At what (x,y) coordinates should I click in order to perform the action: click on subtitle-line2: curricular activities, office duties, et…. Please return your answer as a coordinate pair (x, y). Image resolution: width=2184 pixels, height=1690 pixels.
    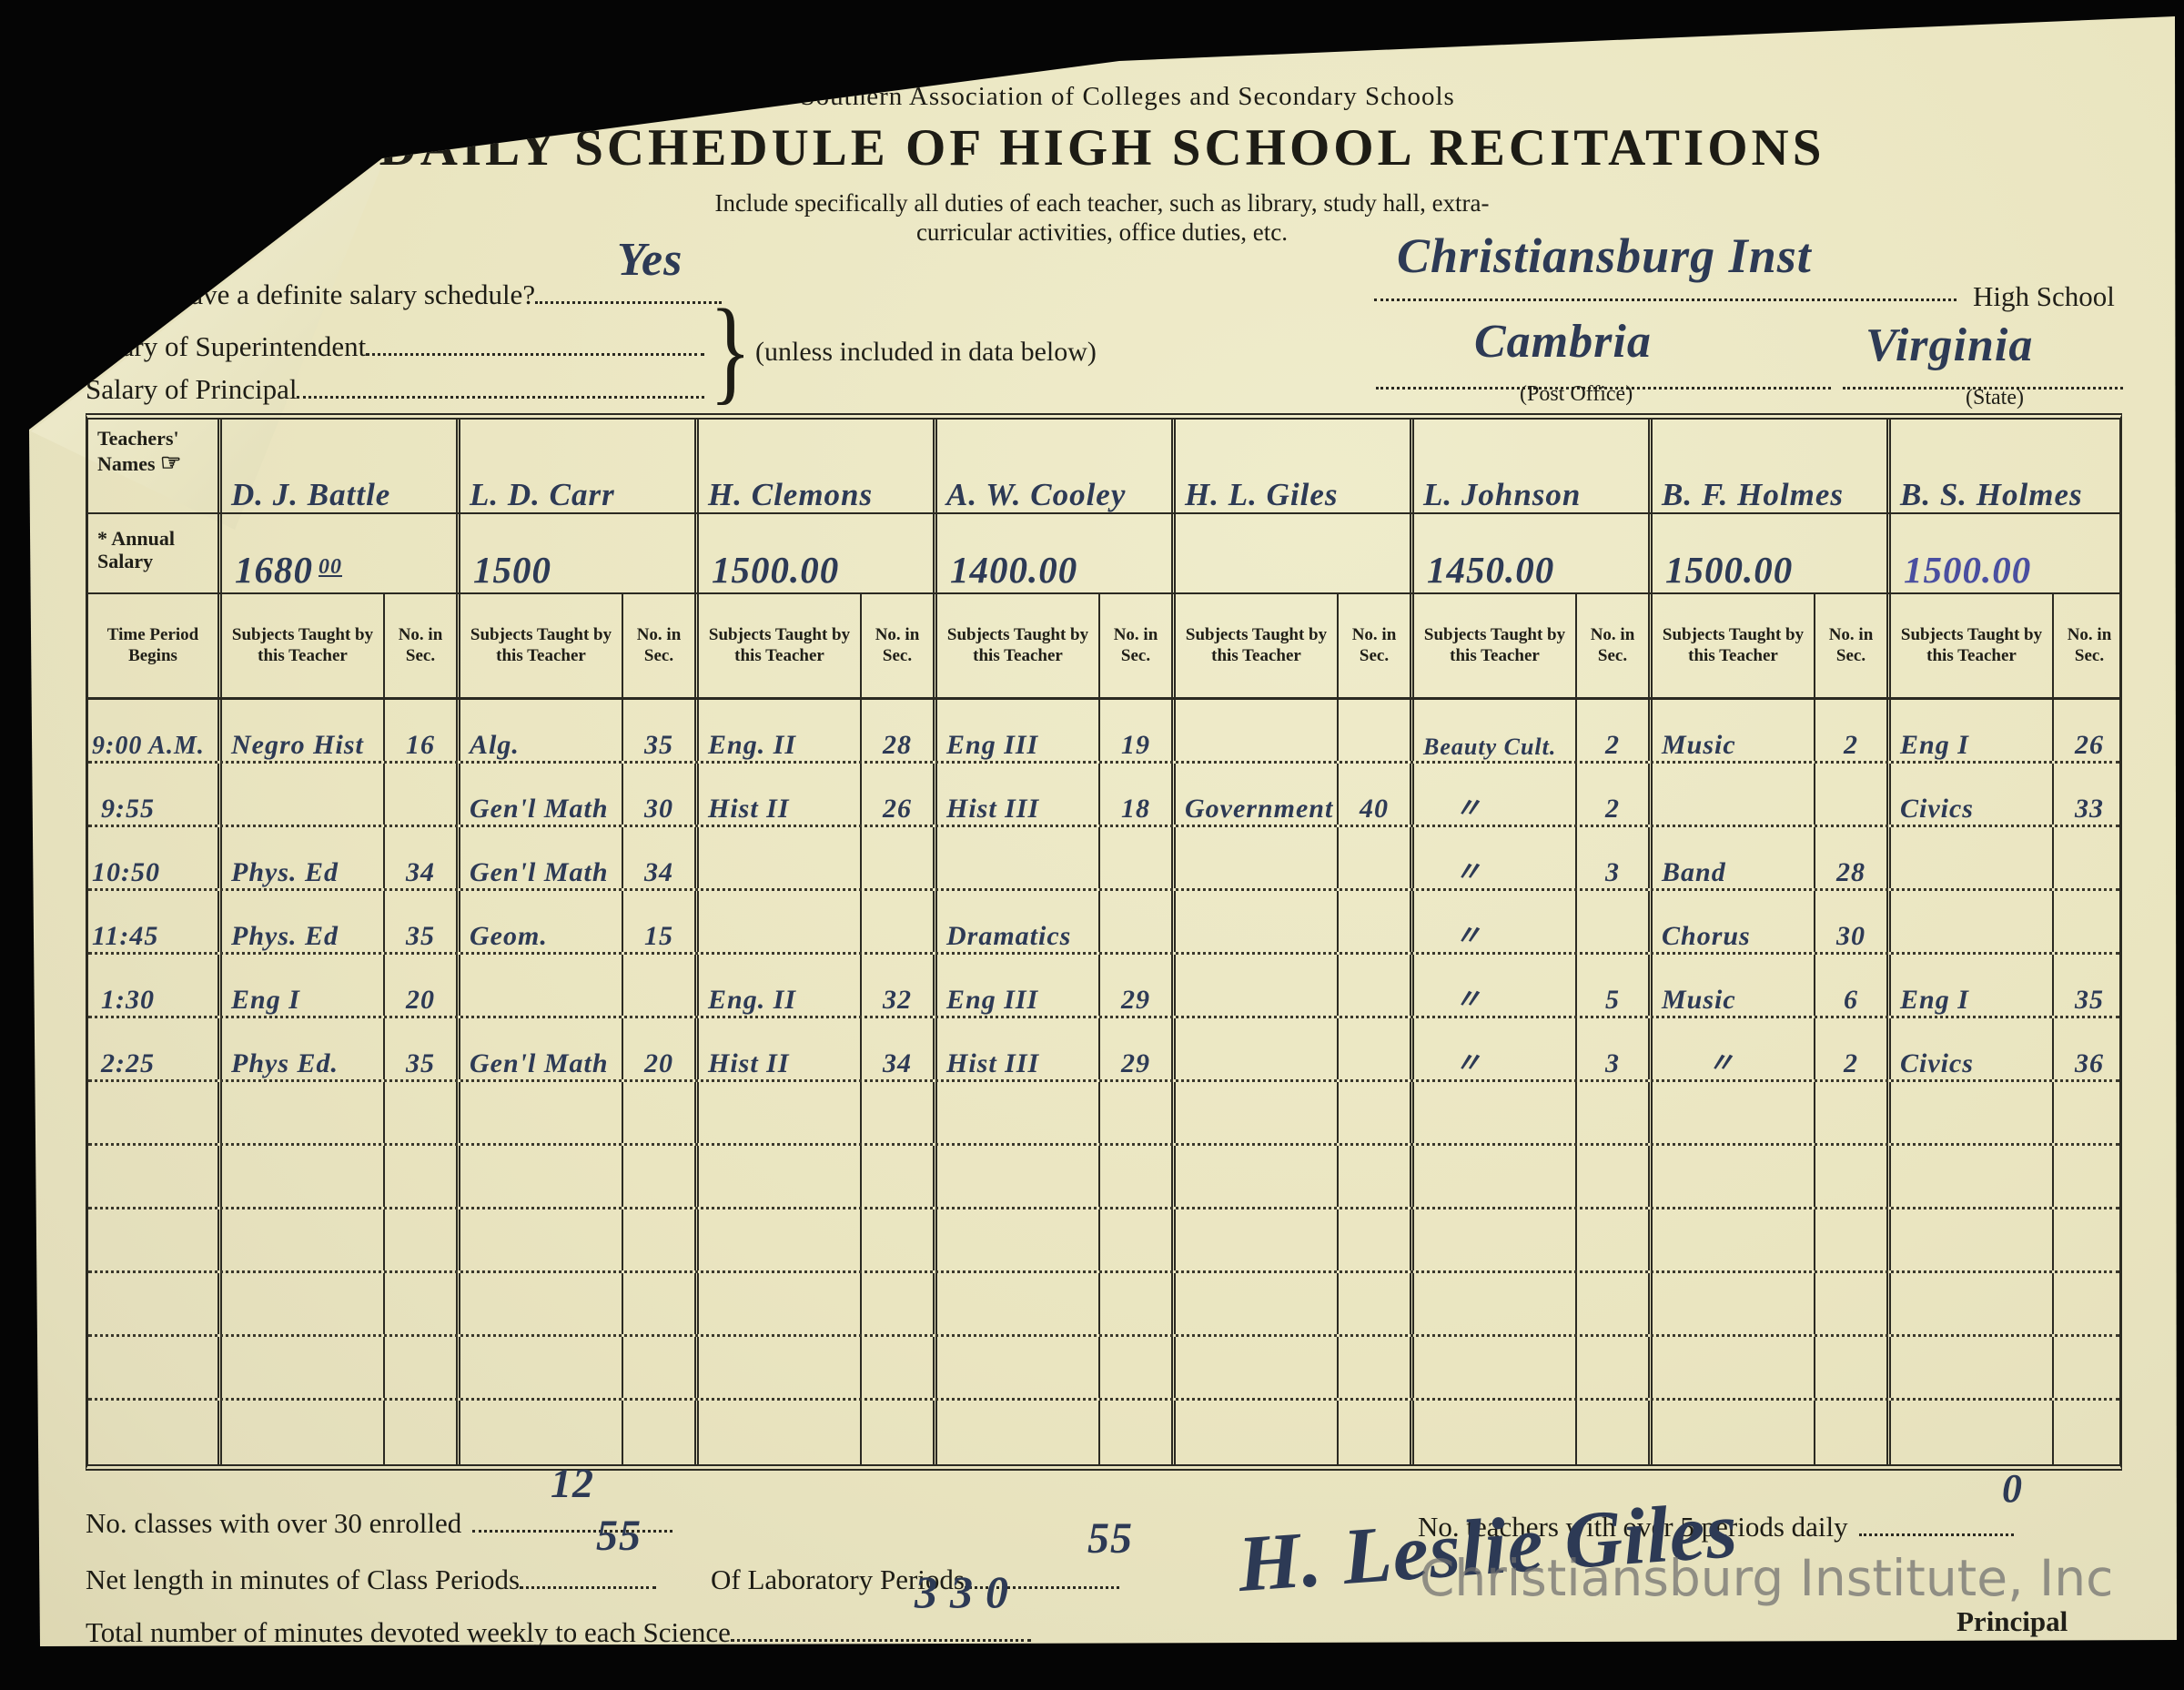
    Looking at the image, I should click on (1102, 232).